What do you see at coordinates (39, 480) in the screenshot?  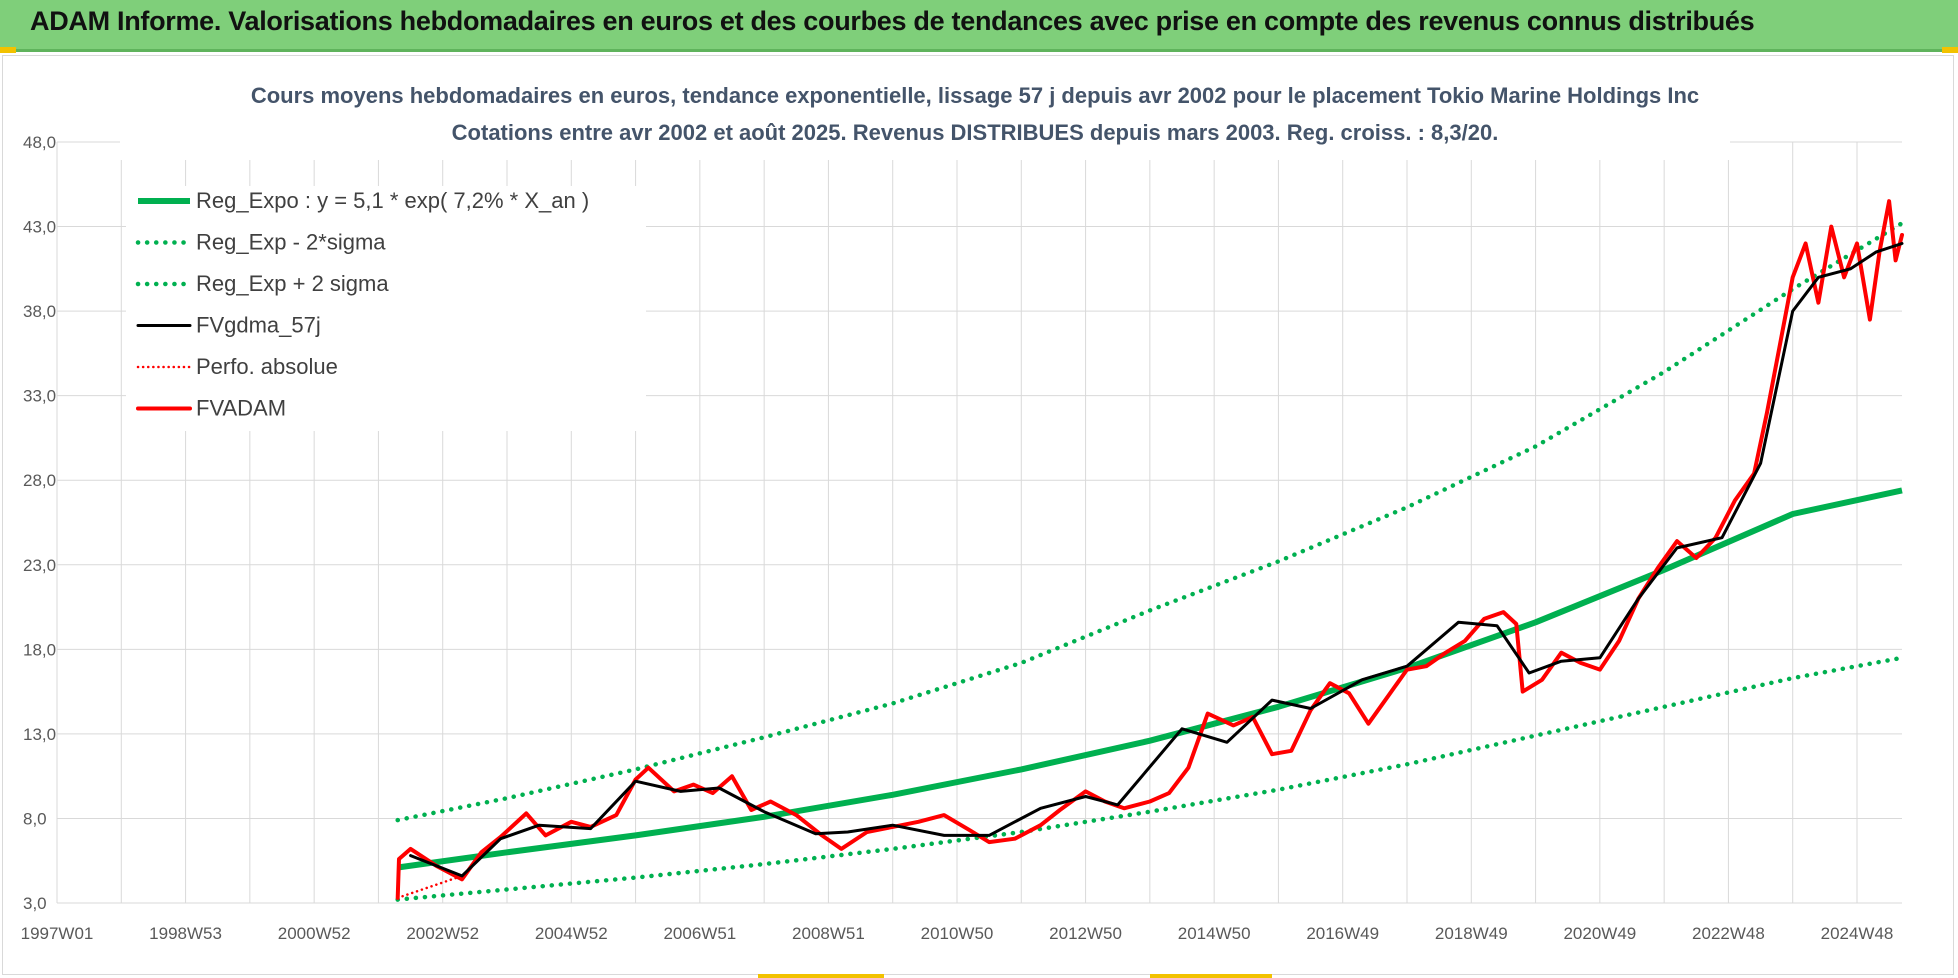 I see `y-tick-label: 28,0` at bounding box center [39, 480].